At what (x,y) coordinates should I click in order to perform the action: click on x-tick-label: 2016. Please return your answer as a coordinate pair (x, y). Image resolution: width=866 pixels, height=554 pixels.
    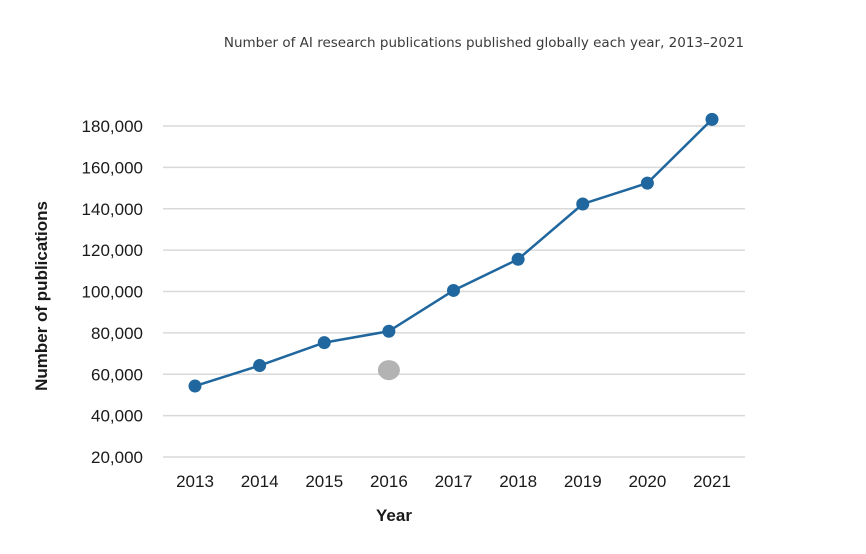
    Looking at the image, I should click on (389, 481).